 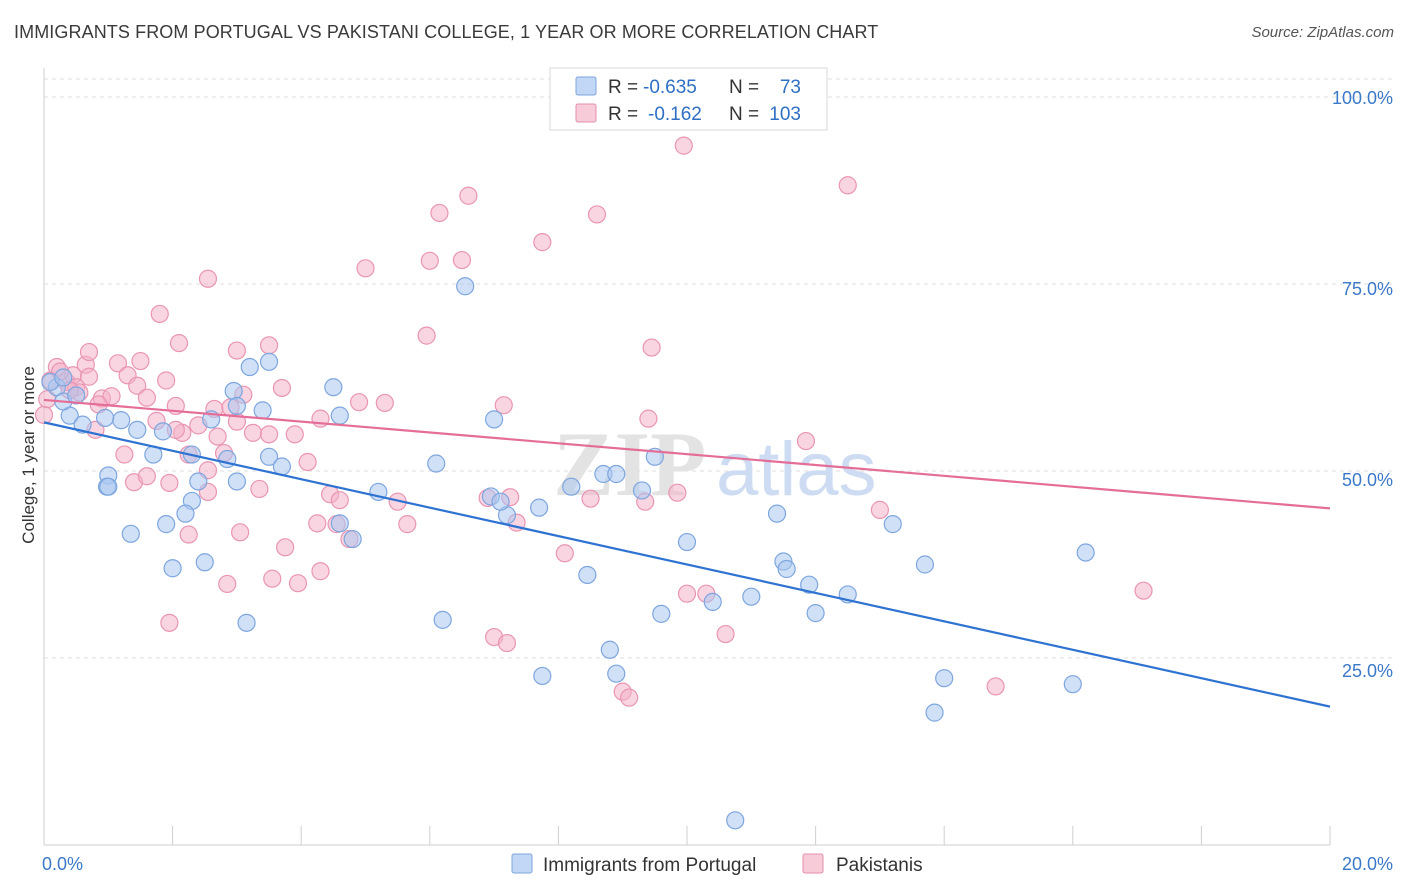 I want to click on legend-r-value-pink: -0.162, so click(x=675, y=114).